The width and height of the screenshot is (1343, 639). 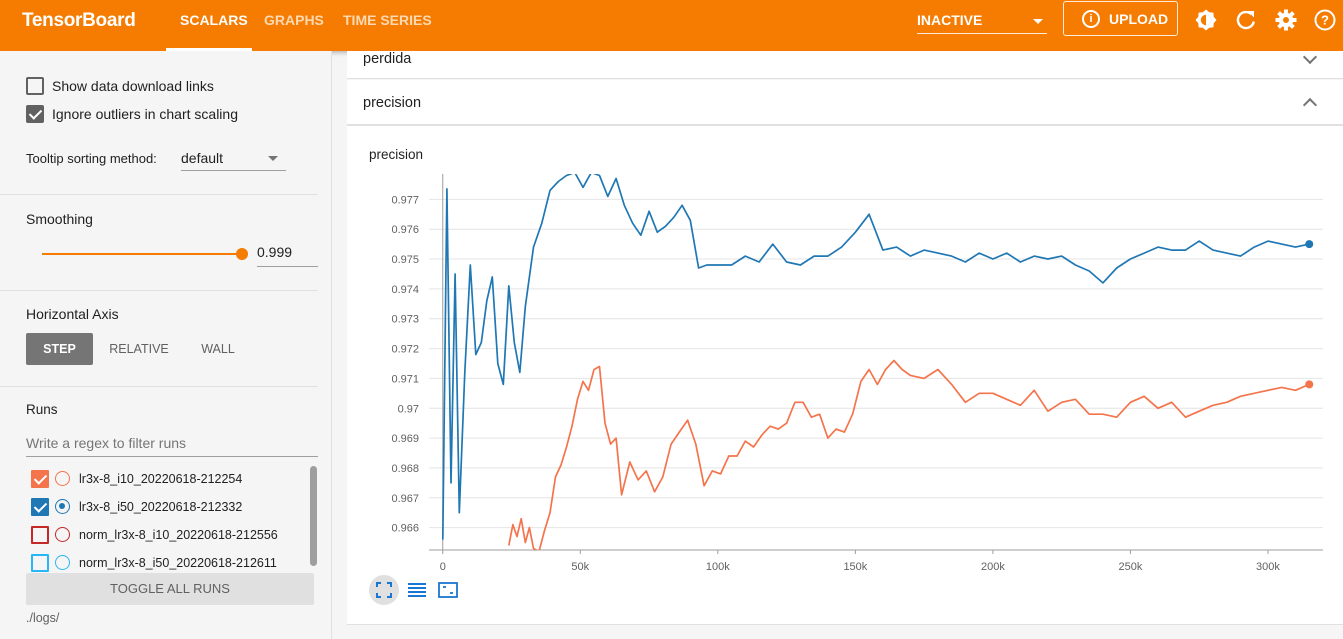 I want to click on runs-label: Runs, so click(x=42, y=409).